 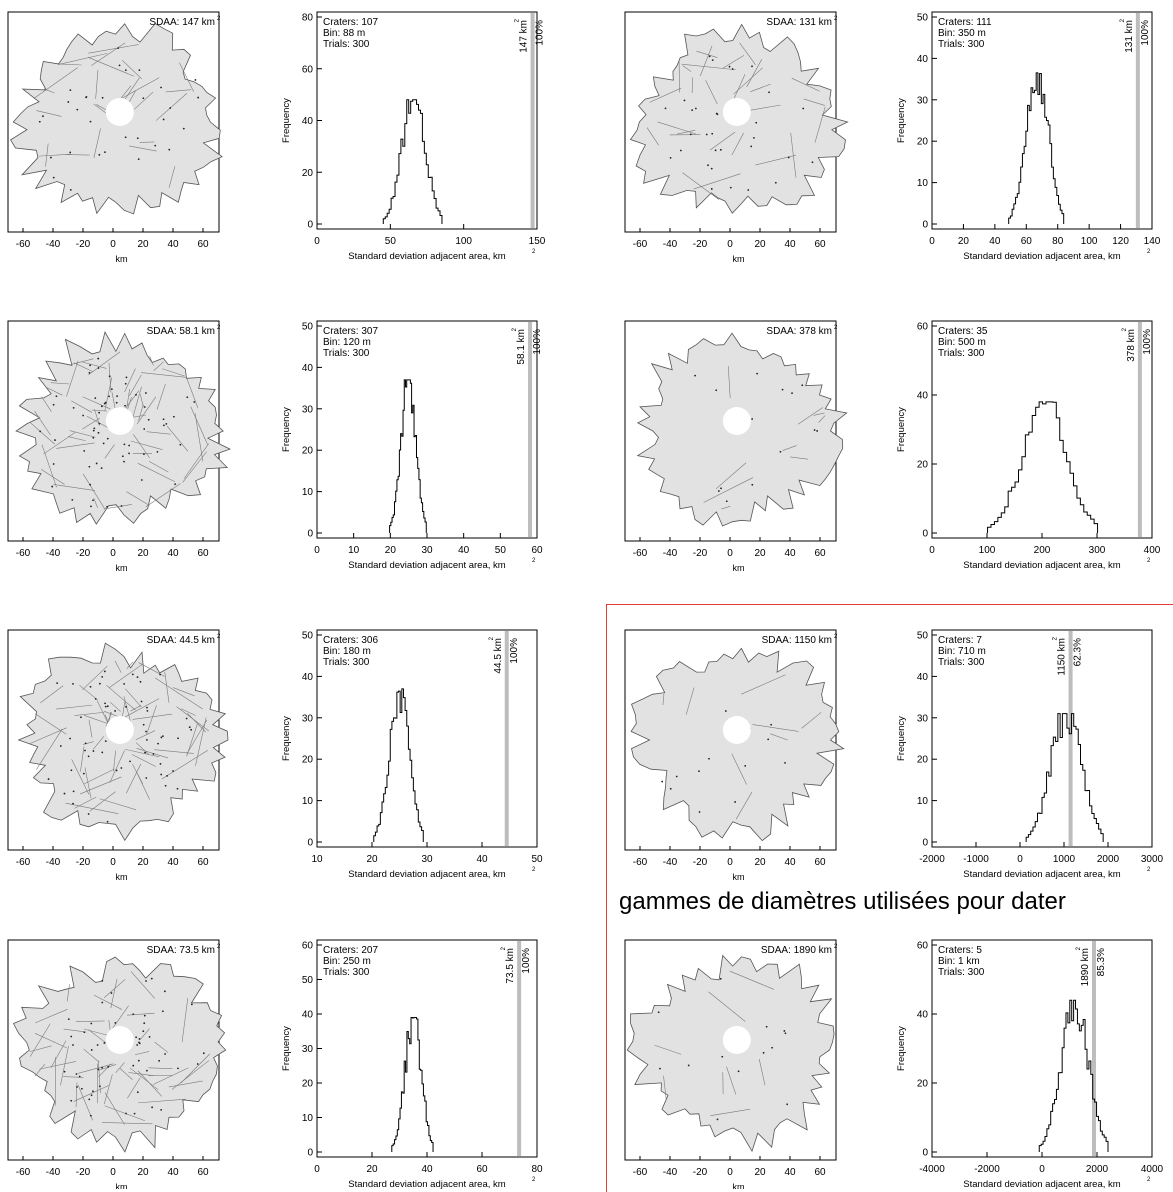 What do you see at coordinates (354, 550) in the screenshot?
I see `hist-x-tick-label: 10` at bounding box center [354, 550].